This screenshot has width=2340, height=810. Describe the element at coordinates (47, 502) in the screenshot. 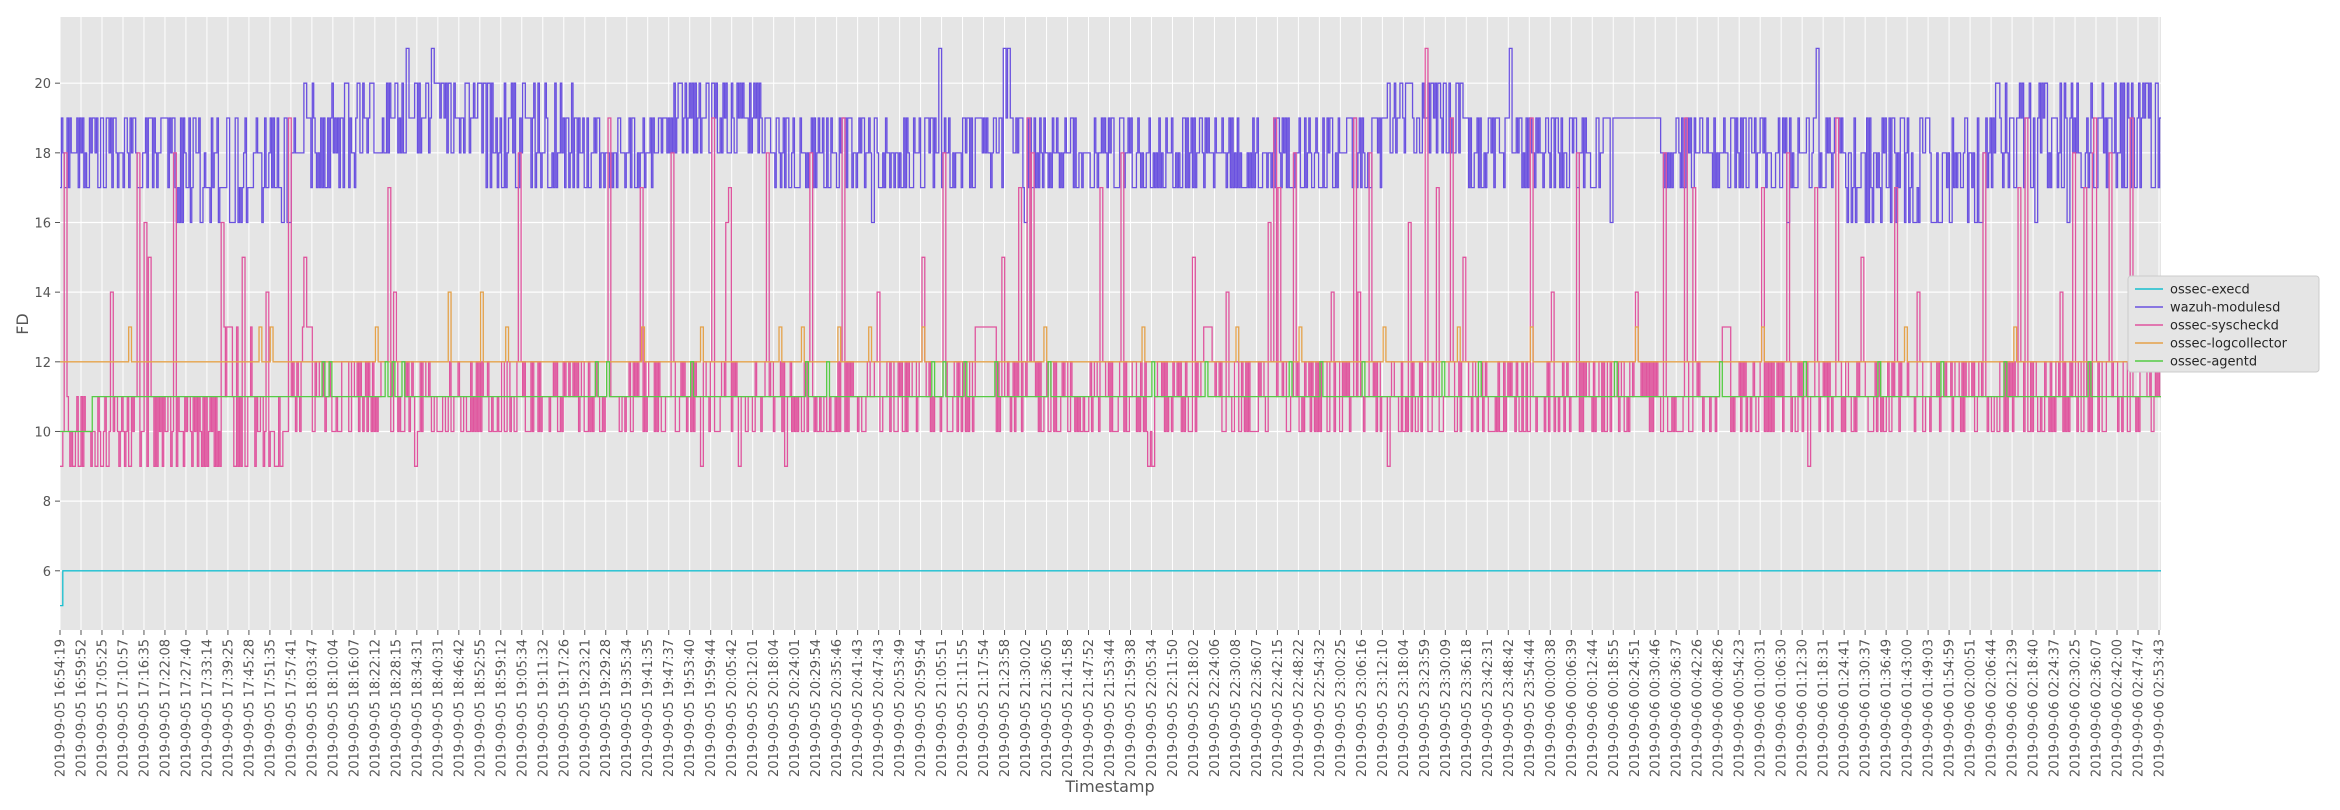

I see `y-tick-label: 8` at that location.